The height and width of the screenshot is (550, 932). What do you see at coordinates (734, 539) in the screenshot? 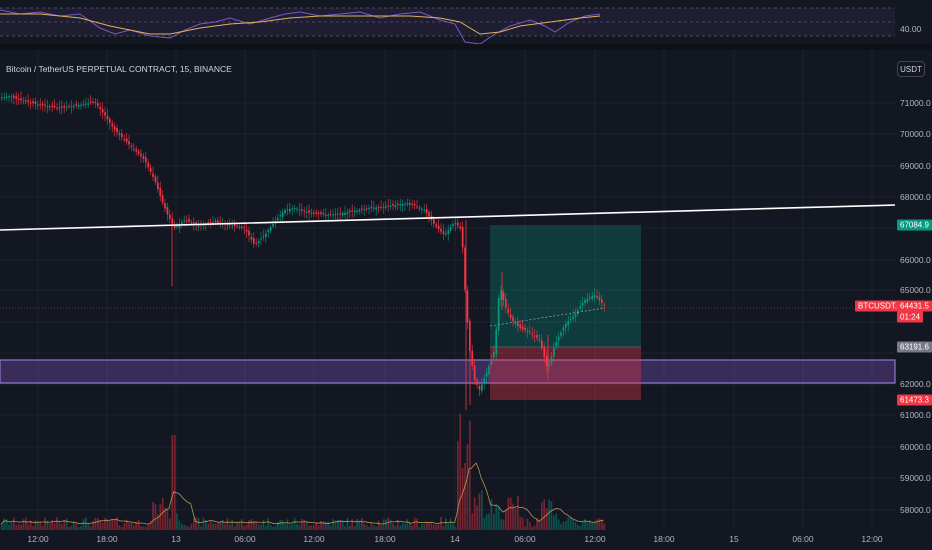
I see `time-tick: 15` at bounding box center [734, 539].